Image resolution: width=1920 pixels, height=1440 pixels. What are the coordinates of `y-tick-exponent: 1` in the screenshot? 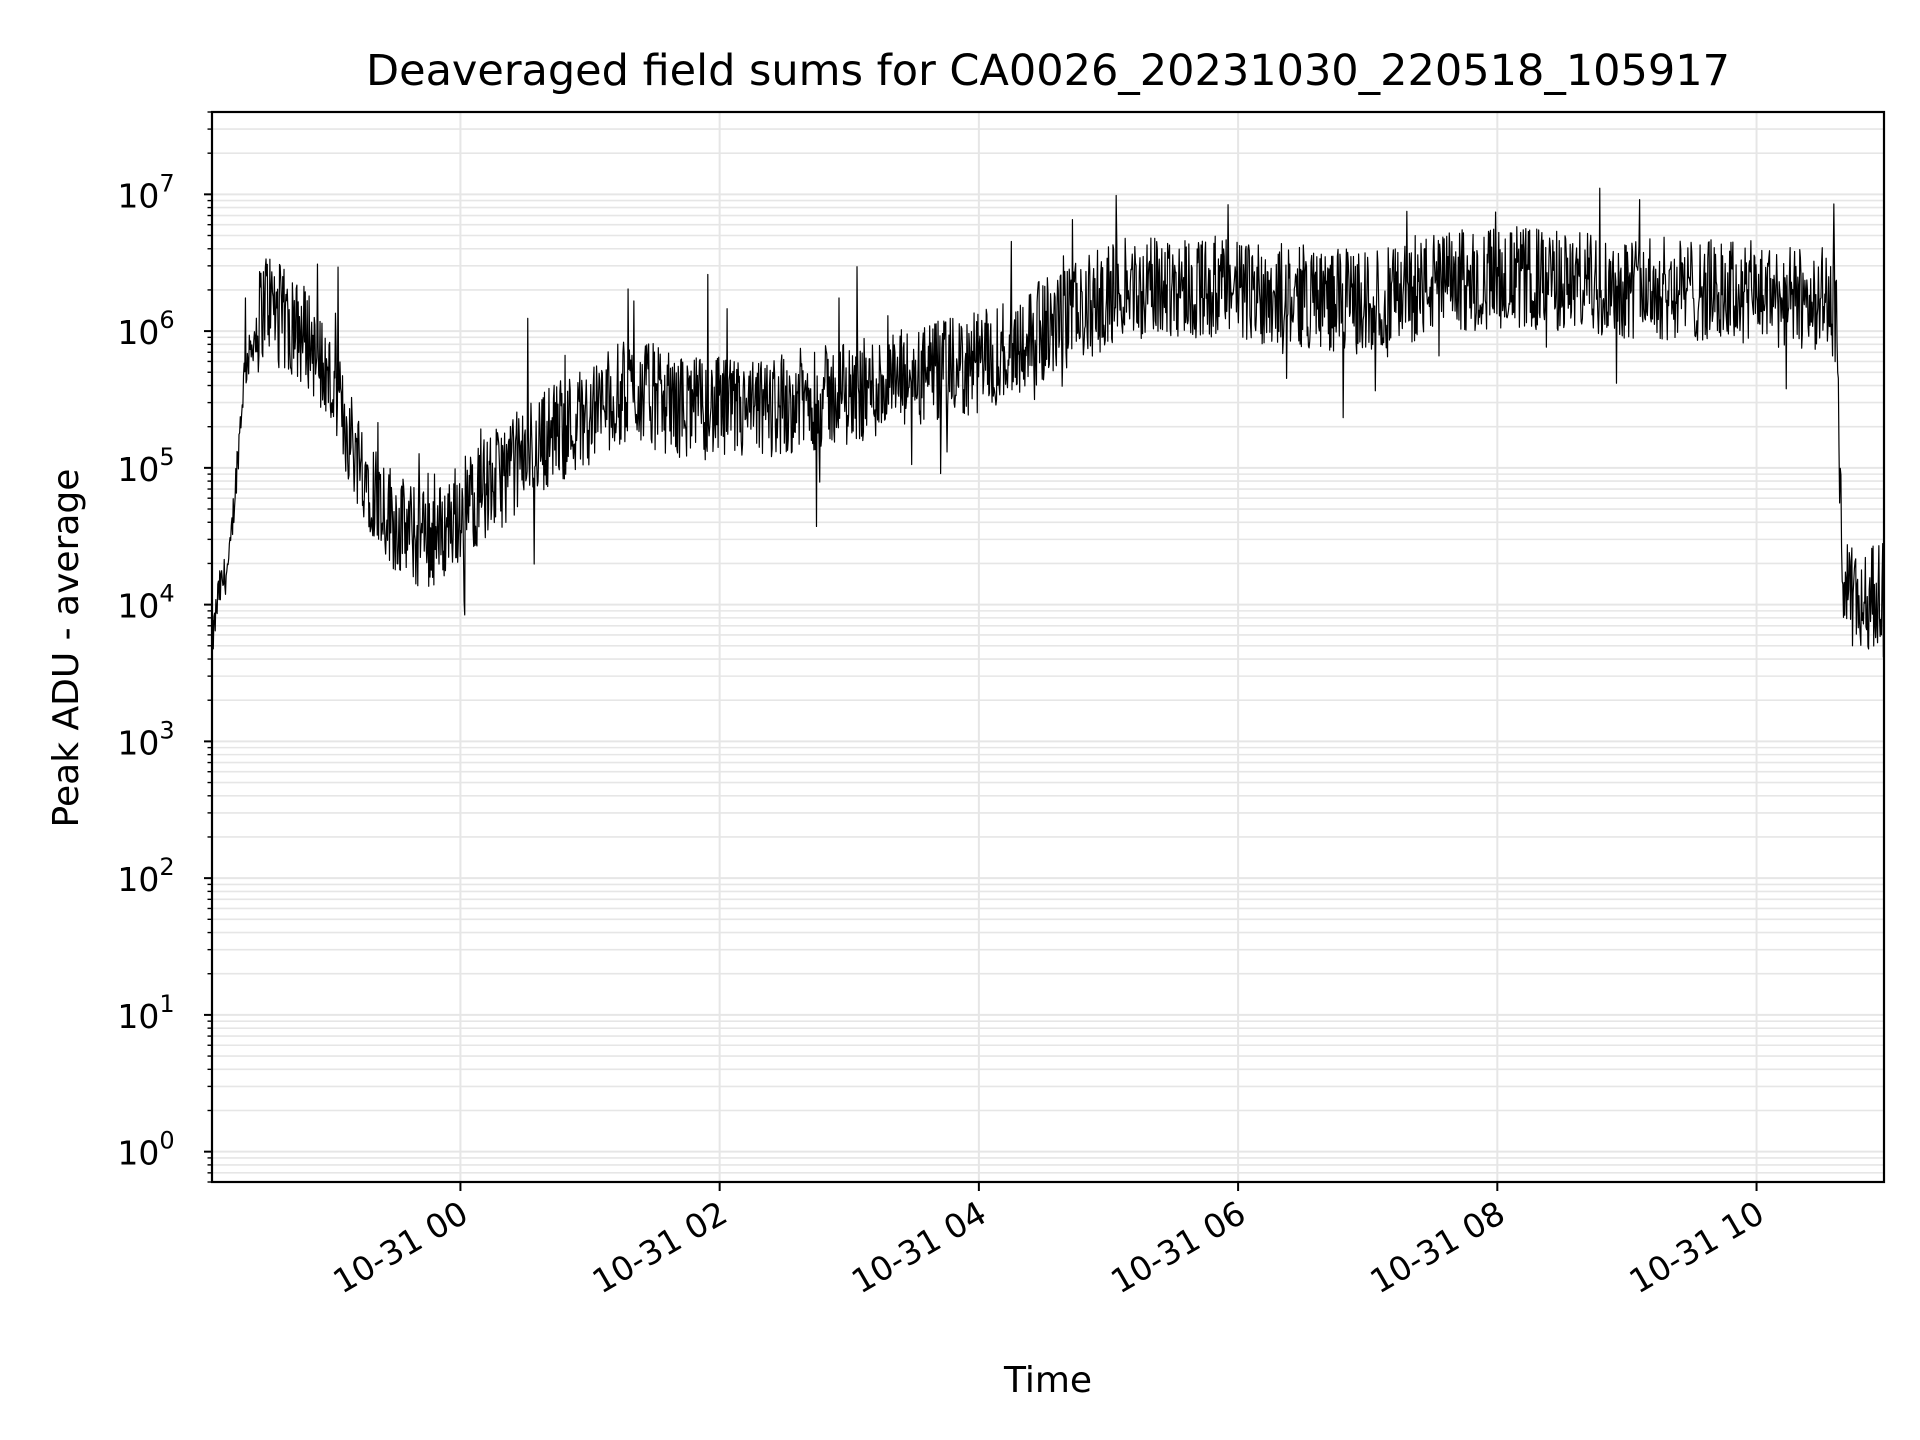 It's located at (166, 1004).